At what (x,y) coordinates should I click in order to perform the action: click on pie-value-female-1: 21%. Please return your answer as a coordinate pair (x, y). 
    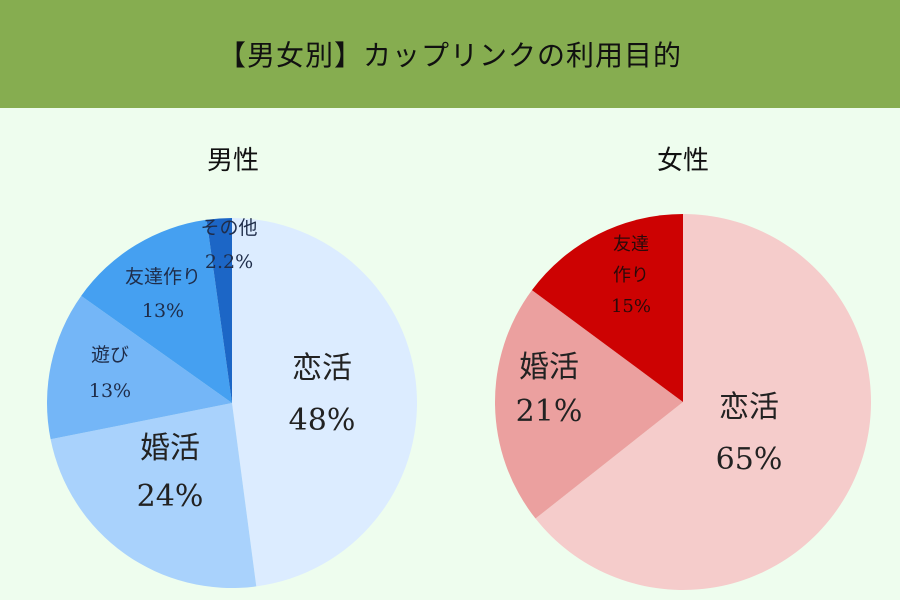
    Looking at the image, I should click on (549, 411).